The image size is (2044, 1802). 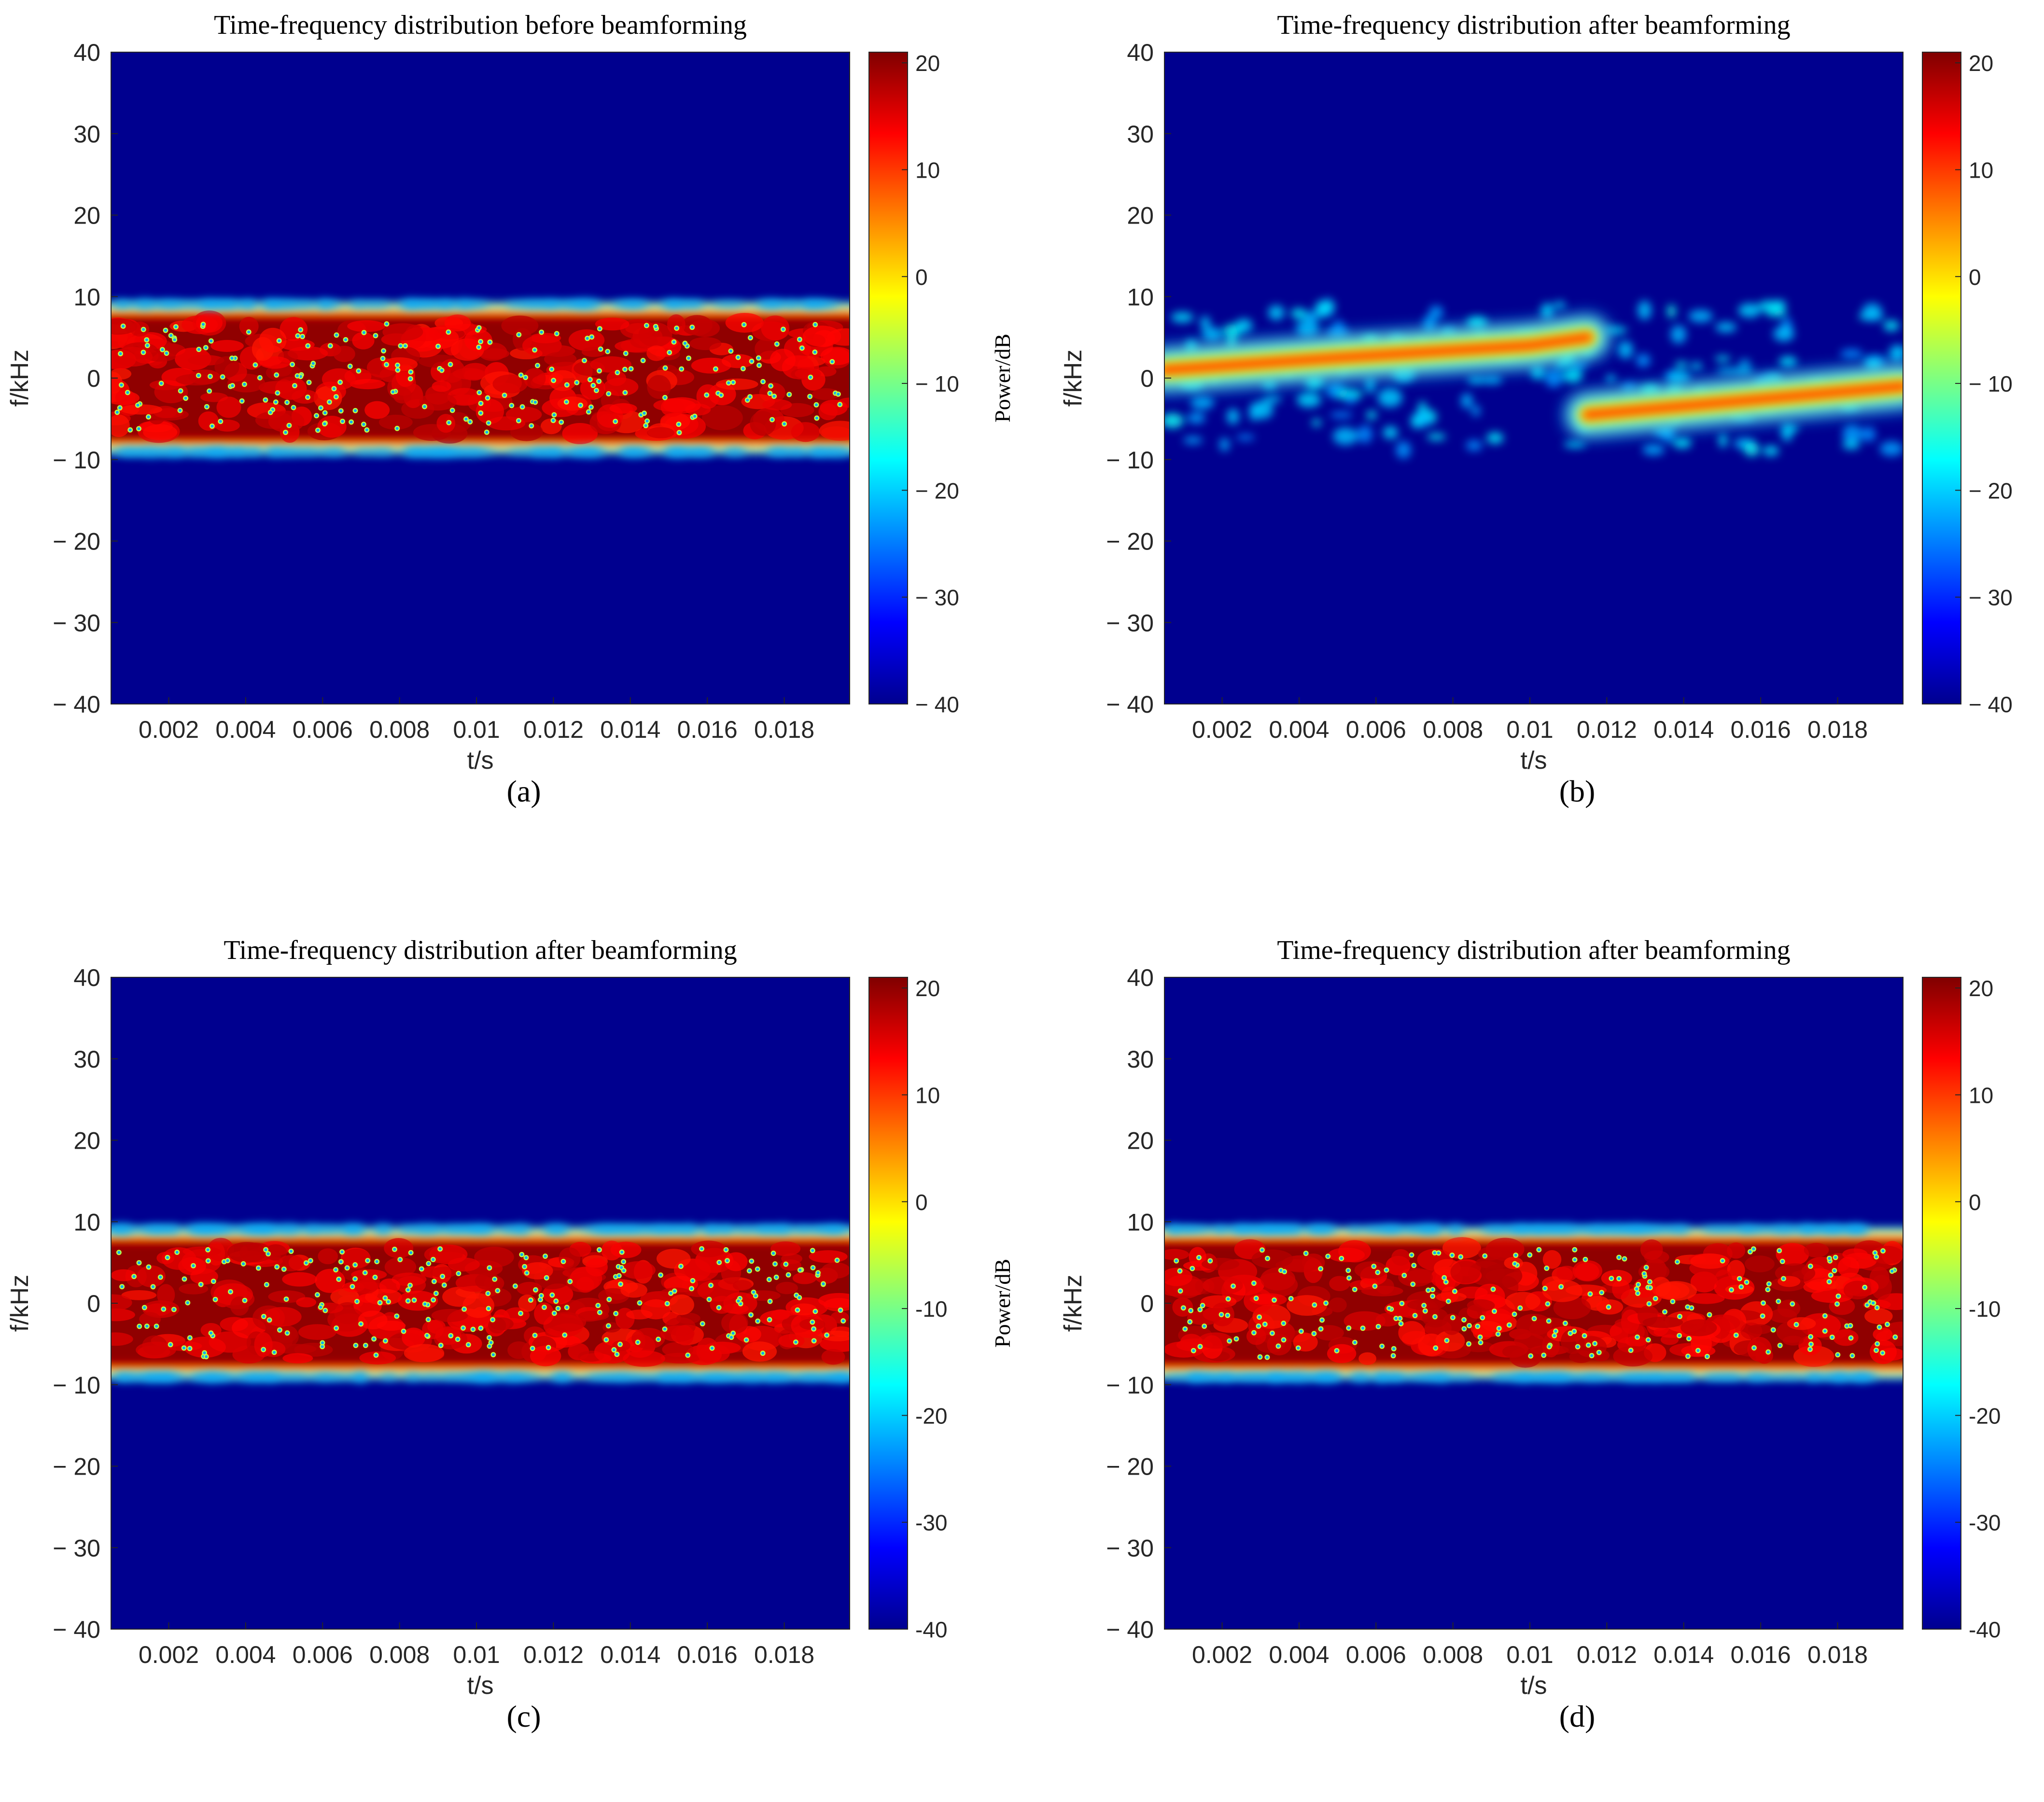 I want to click on colorbar-tick-label: -40, so click(x=931, y=1629).